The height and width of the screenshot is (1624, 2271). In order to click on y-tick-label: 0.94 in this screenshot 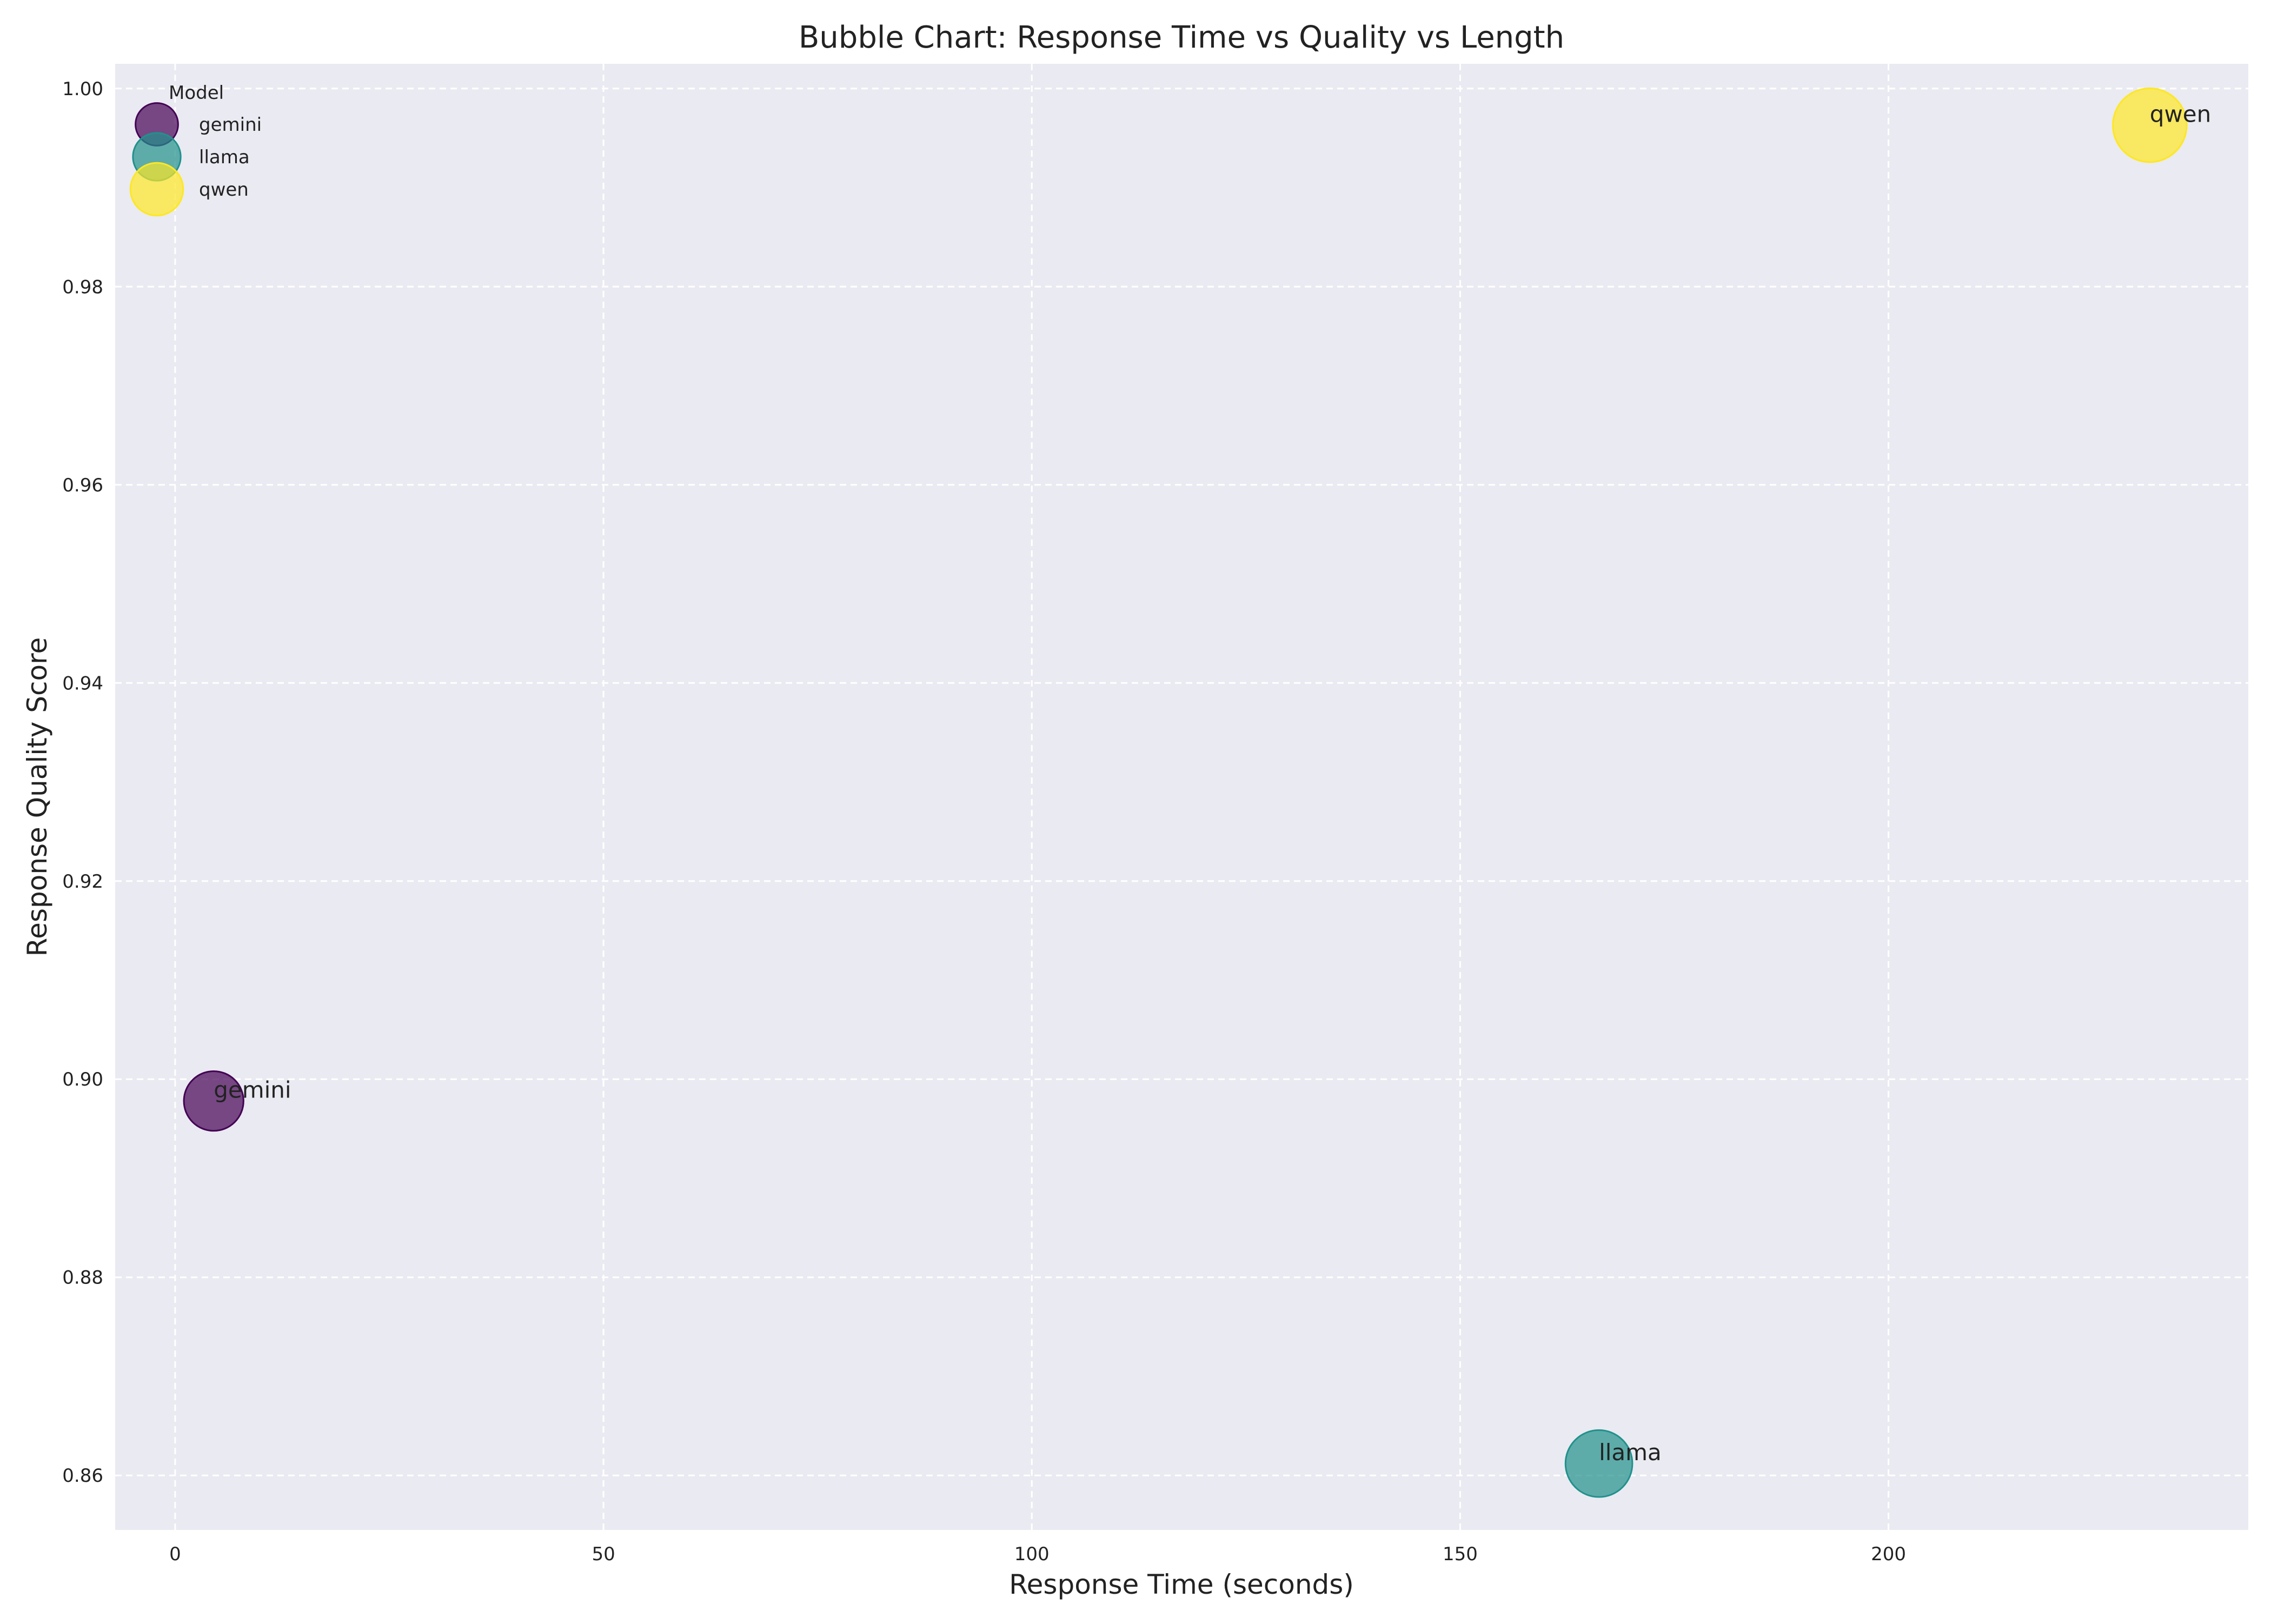, I will do `click(83, 683)`.